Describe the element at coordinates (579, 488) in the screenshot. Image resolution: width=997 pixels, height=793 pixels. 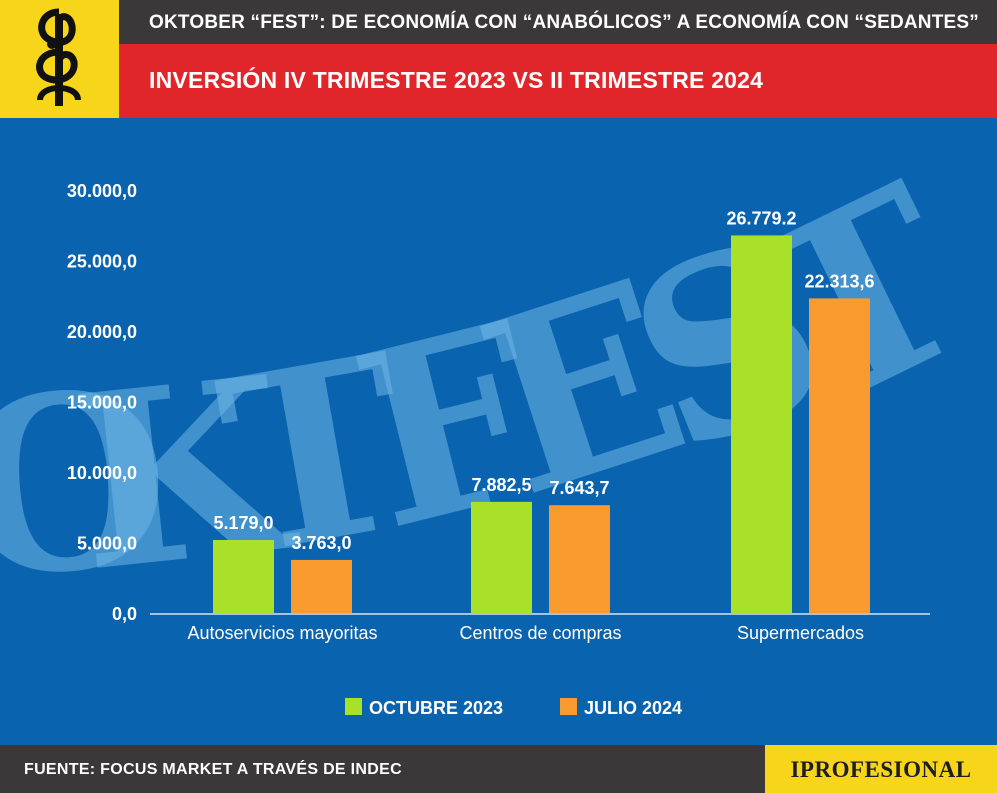
I see `bar-value-label: 7.643,7` at that location.